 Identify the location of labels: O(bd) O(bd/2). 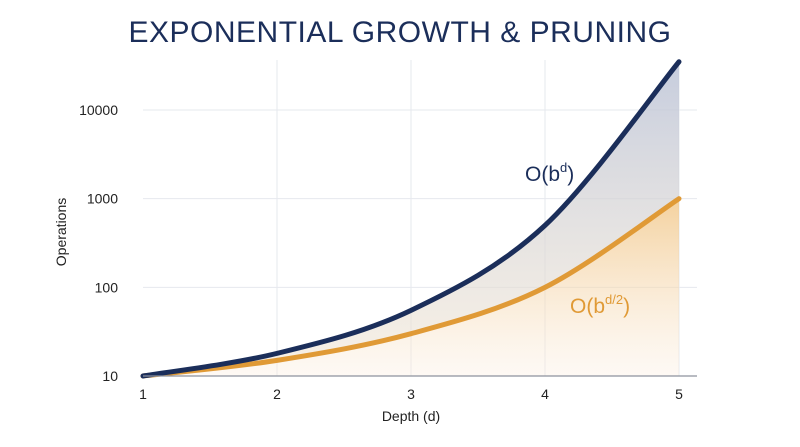
(577, 239).